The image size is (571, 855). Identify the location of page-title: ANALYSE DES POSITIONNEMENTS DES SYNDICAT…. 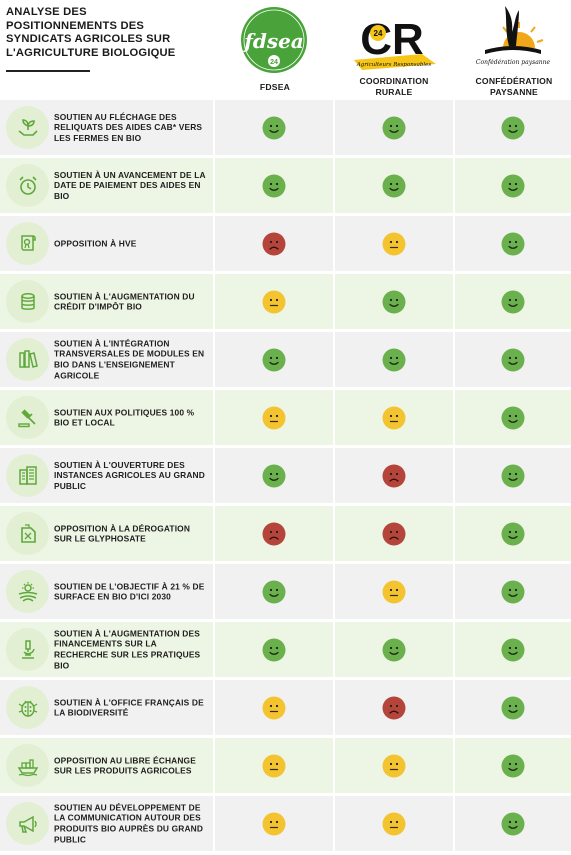
(91, 32).